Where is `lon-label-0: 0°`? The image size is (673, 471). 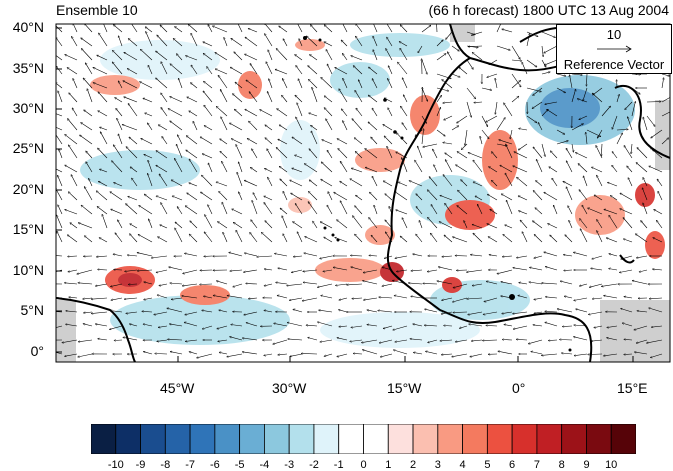 lon-label-0: 0° is located at coordinates (519, 388).